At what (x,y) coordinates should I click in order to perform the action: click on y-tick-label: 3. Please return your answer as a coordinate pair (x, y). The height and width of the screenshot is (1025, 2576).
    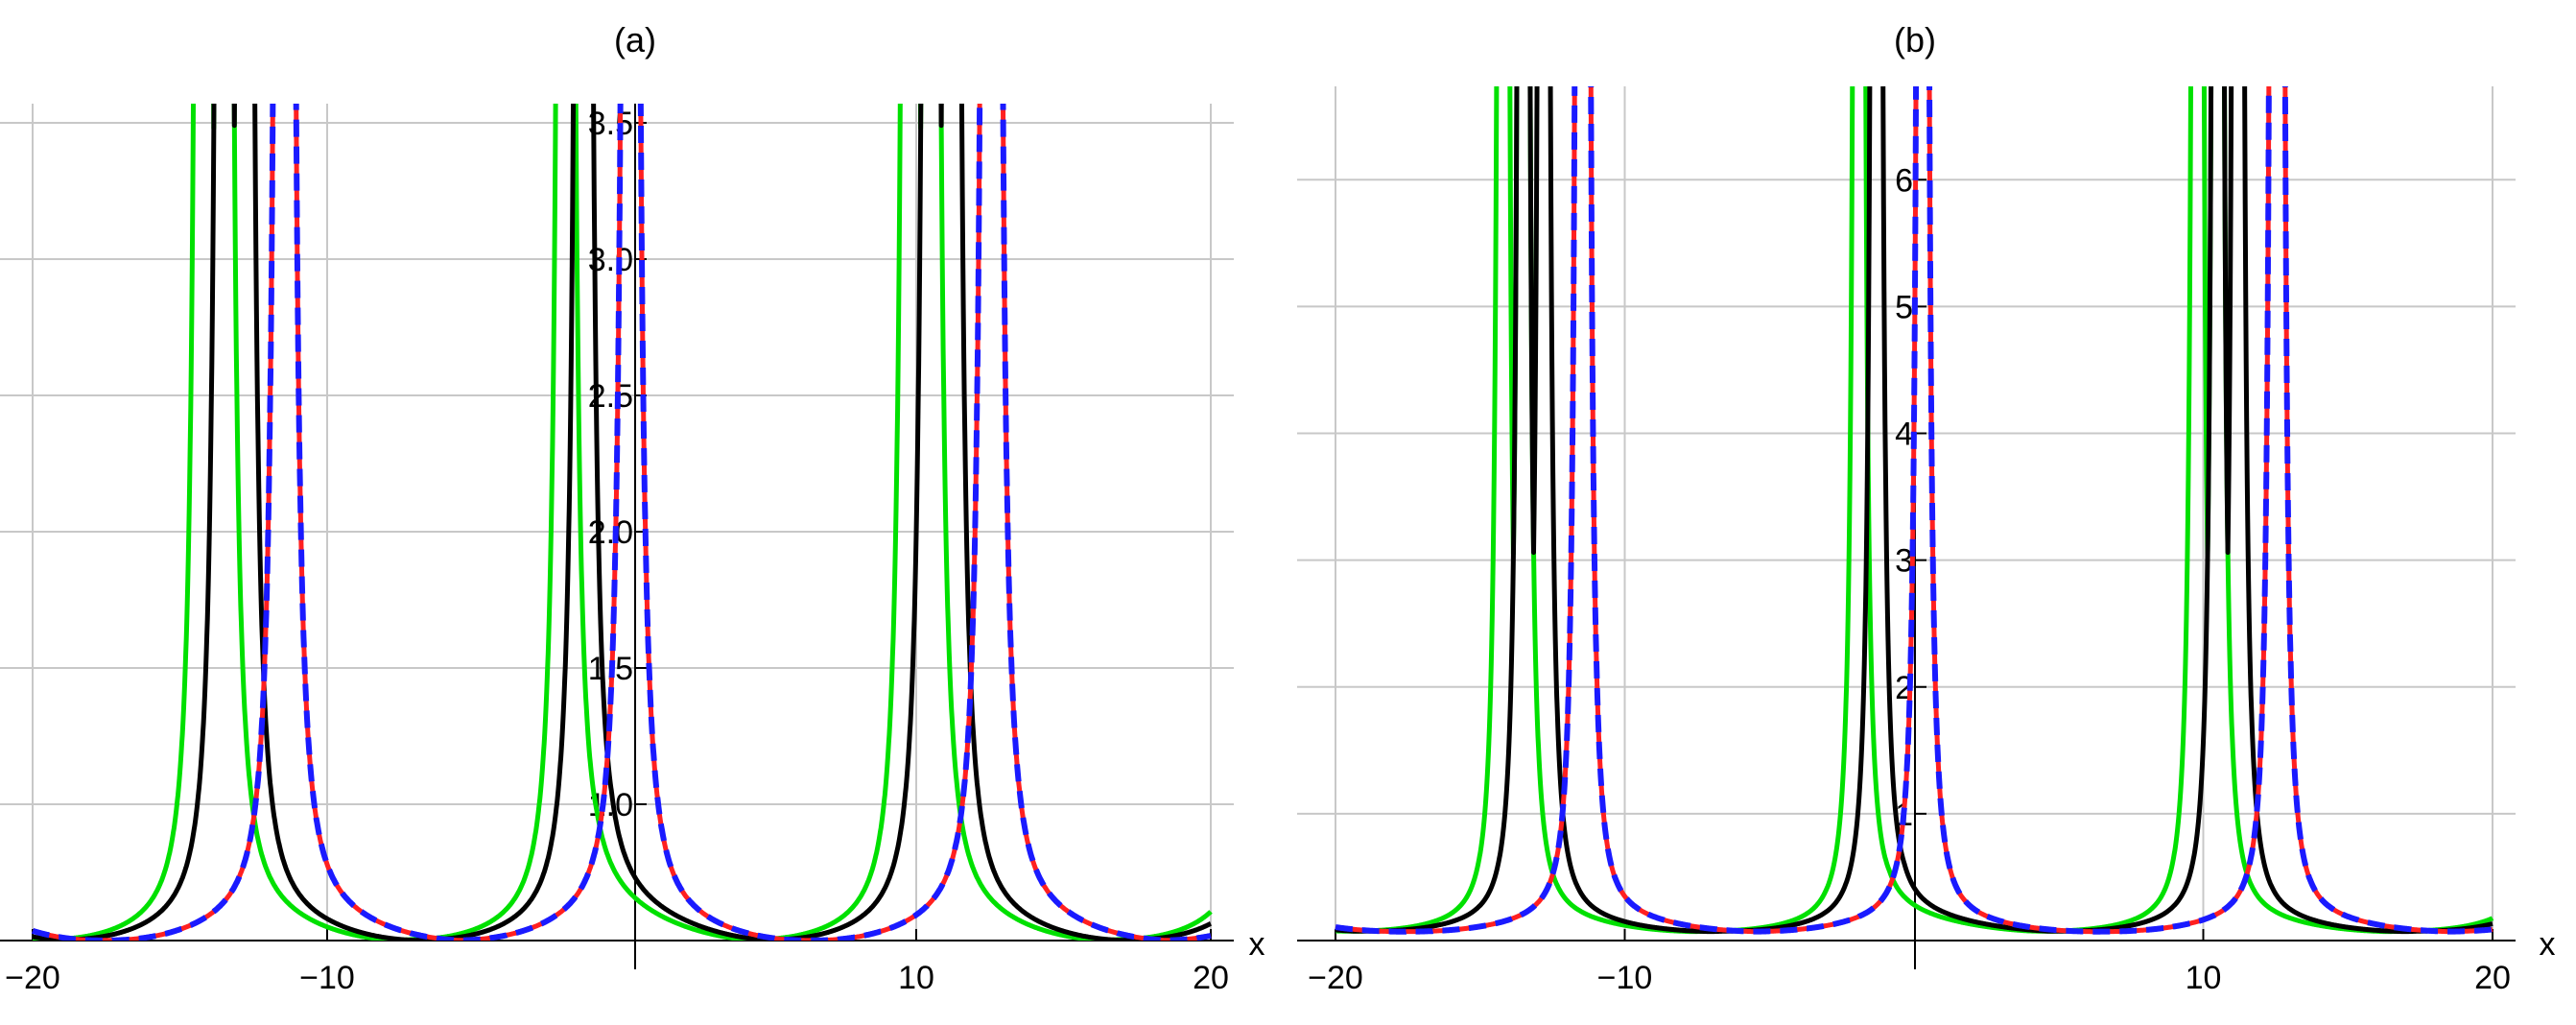
    Looking at the image, I should click on (1904, 561).